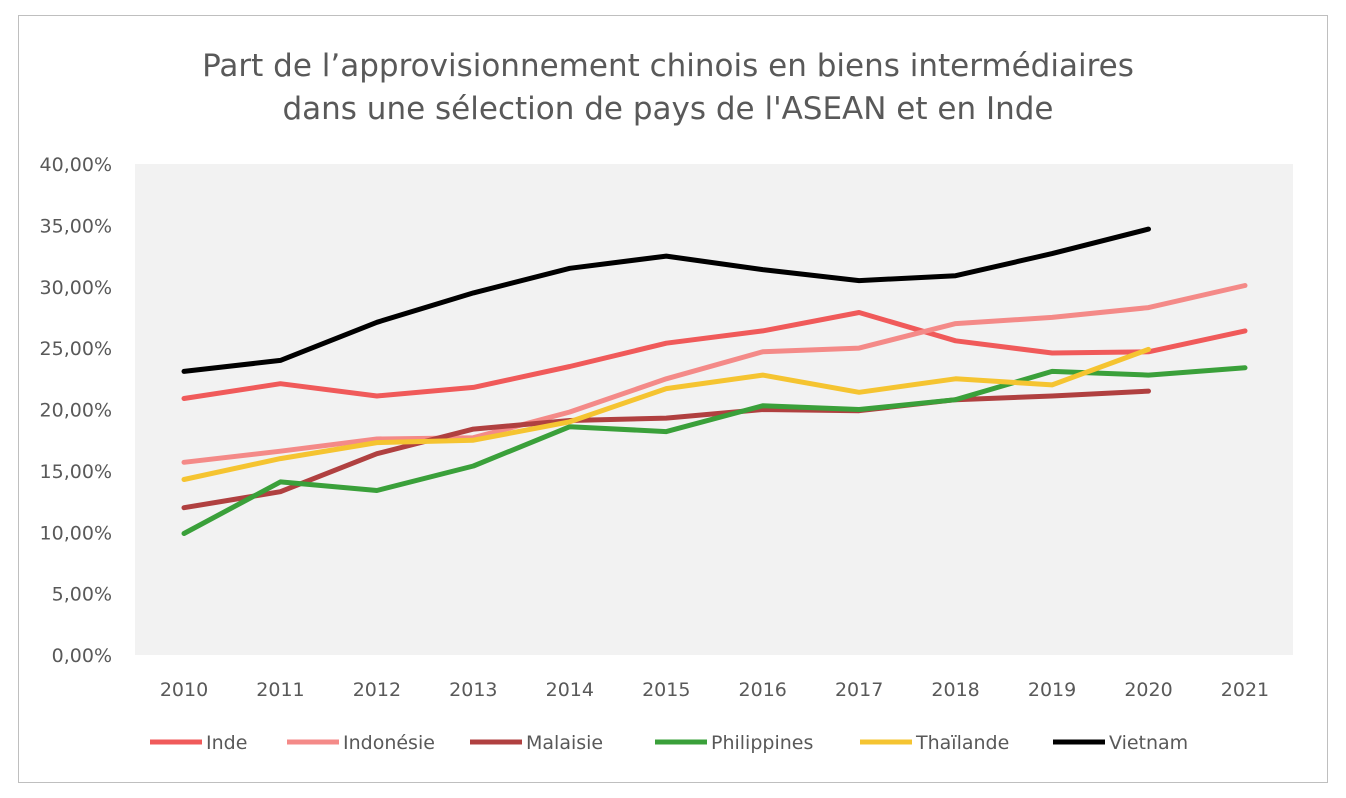  What do you see at coordinates (666, 449) in the screenshot?
I see `series-line-malaisie` at bounding box center [666, 449].